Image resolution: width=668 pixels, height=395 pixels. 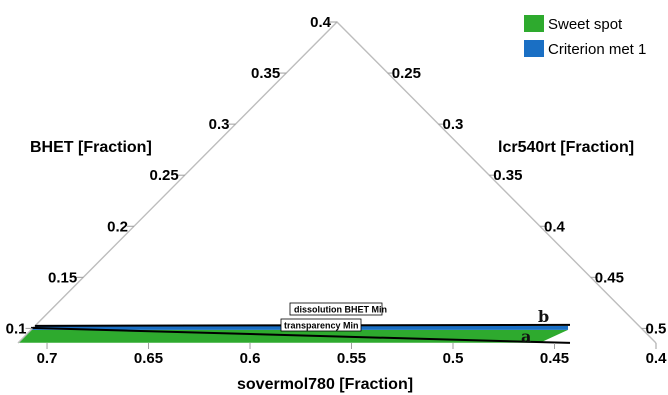 I want to click on contour-line-transparency, so click(x=300, y=335).